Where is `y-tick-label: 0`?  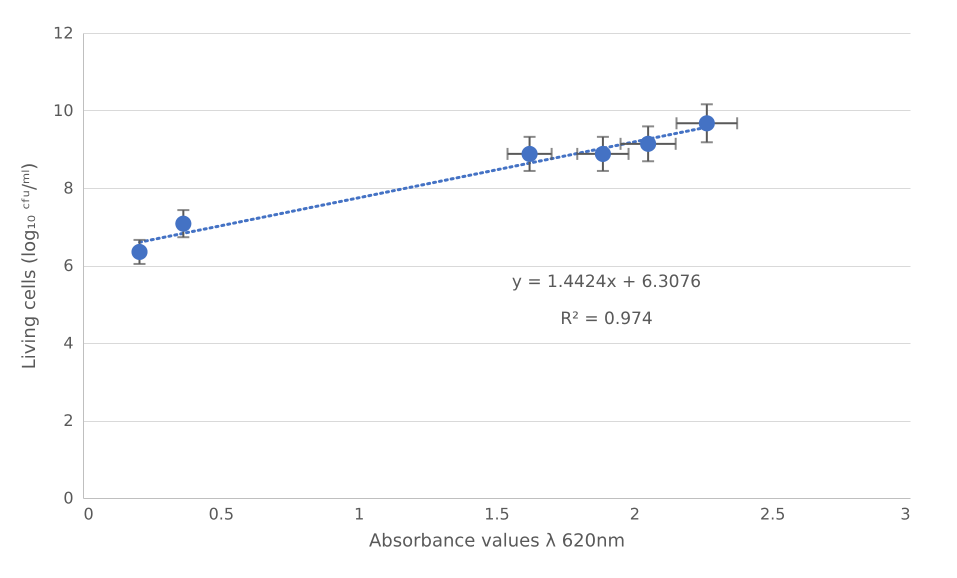
y-tick-label: 0 is located at coordinates (68, 498).